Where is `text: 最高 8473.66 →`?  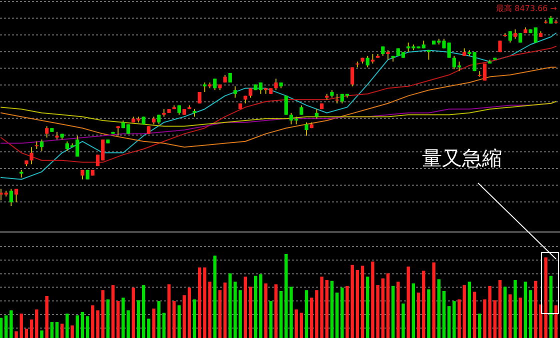
text: 最高 8473.66 → is located at coordinates (527, 8).